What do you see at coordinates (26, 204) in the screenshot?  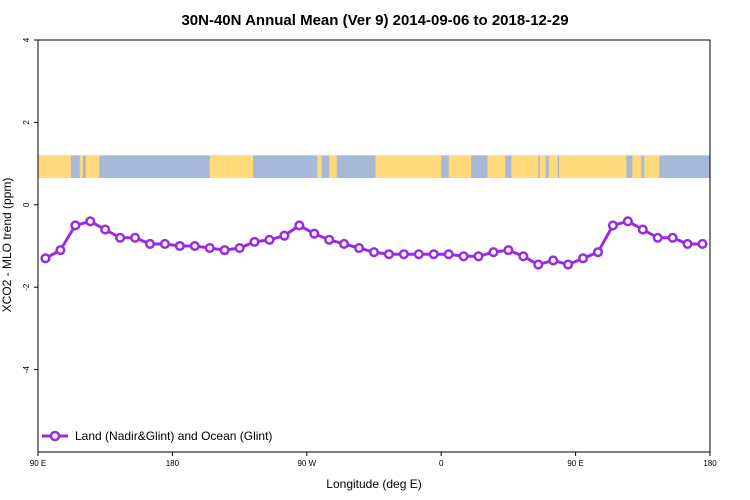 I see `y-tick-label: 0` at bounding box center [26, 204].